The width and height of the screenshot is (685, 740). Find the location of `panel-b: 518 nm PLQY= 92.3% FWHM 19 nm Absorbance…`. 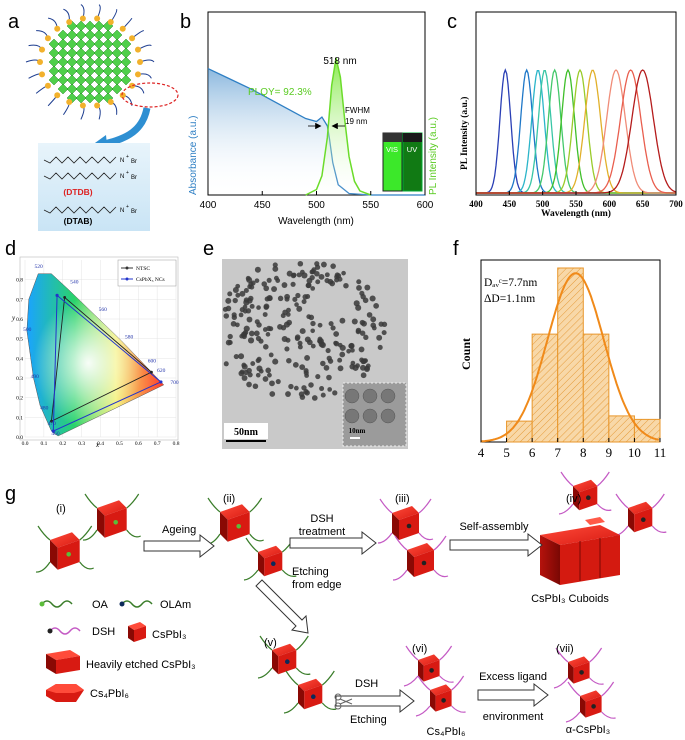

panel-b: 518 nm PLQY= 92.3% FWHM 19 nm Absorbance… is located at coordinates (313, 119).